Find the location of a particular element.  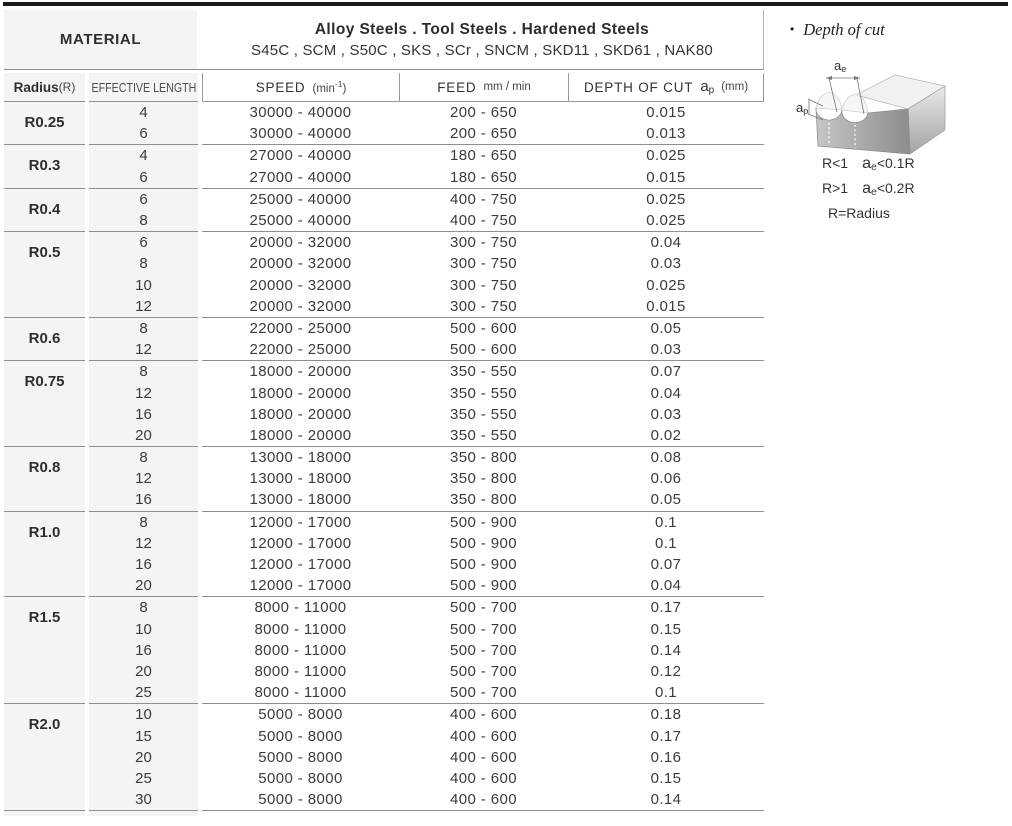

depth-value: 0.04 is located at coordinates (666, 243).